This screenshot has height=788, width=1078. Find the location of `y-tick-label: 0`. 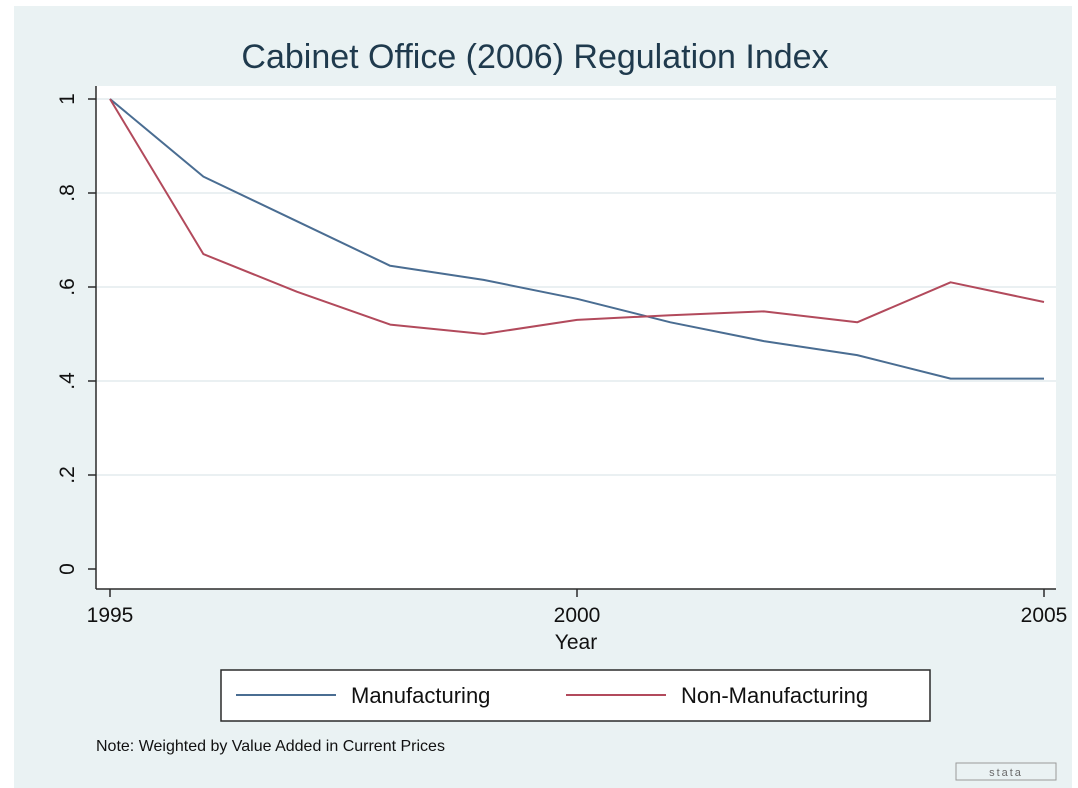

y-tick-label: 0 is located at coordinates (67, 569).